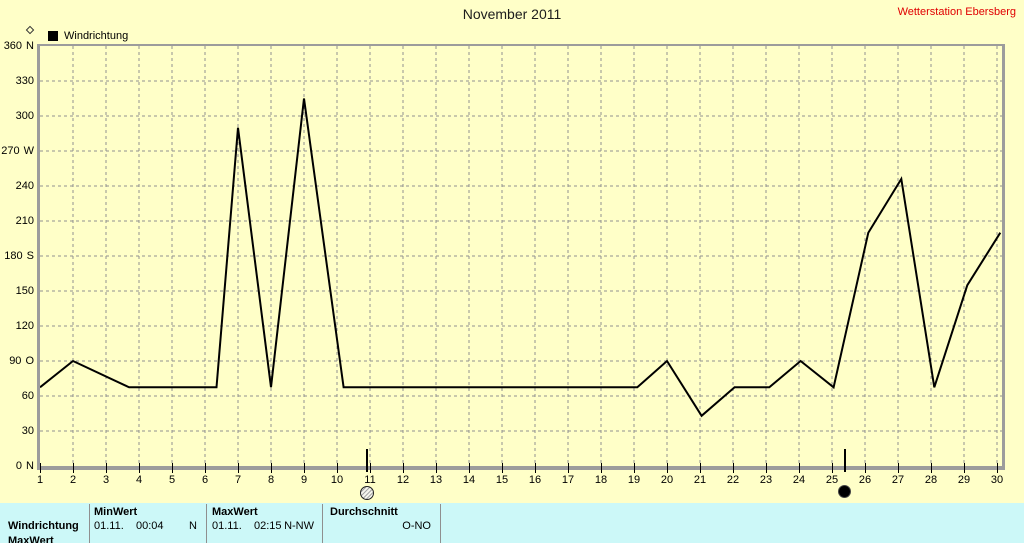 The height and width of the screenshot is (543, 1024). Describe the element at coordinates (10, 151) in the screenshot. I see `y-tick-number: 270` at that location.